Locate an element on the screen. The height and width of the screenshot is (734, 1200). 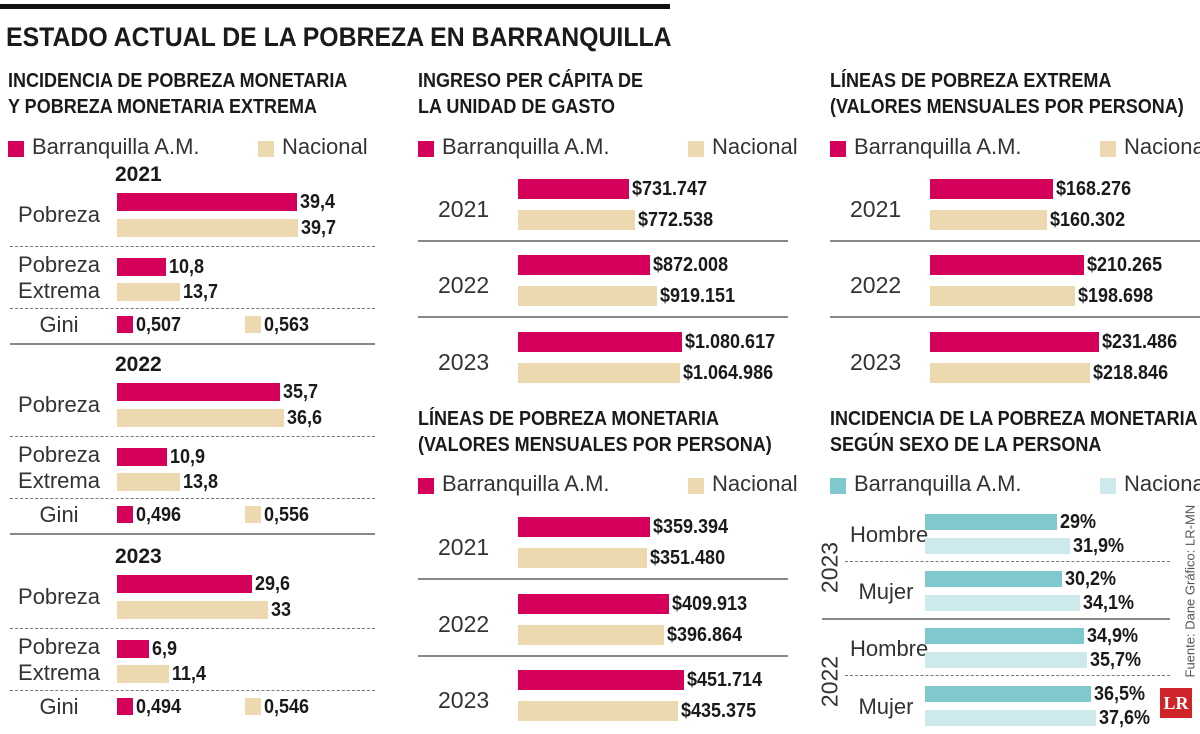
value-label: 36,5% is located at coordinates (1120, 694).